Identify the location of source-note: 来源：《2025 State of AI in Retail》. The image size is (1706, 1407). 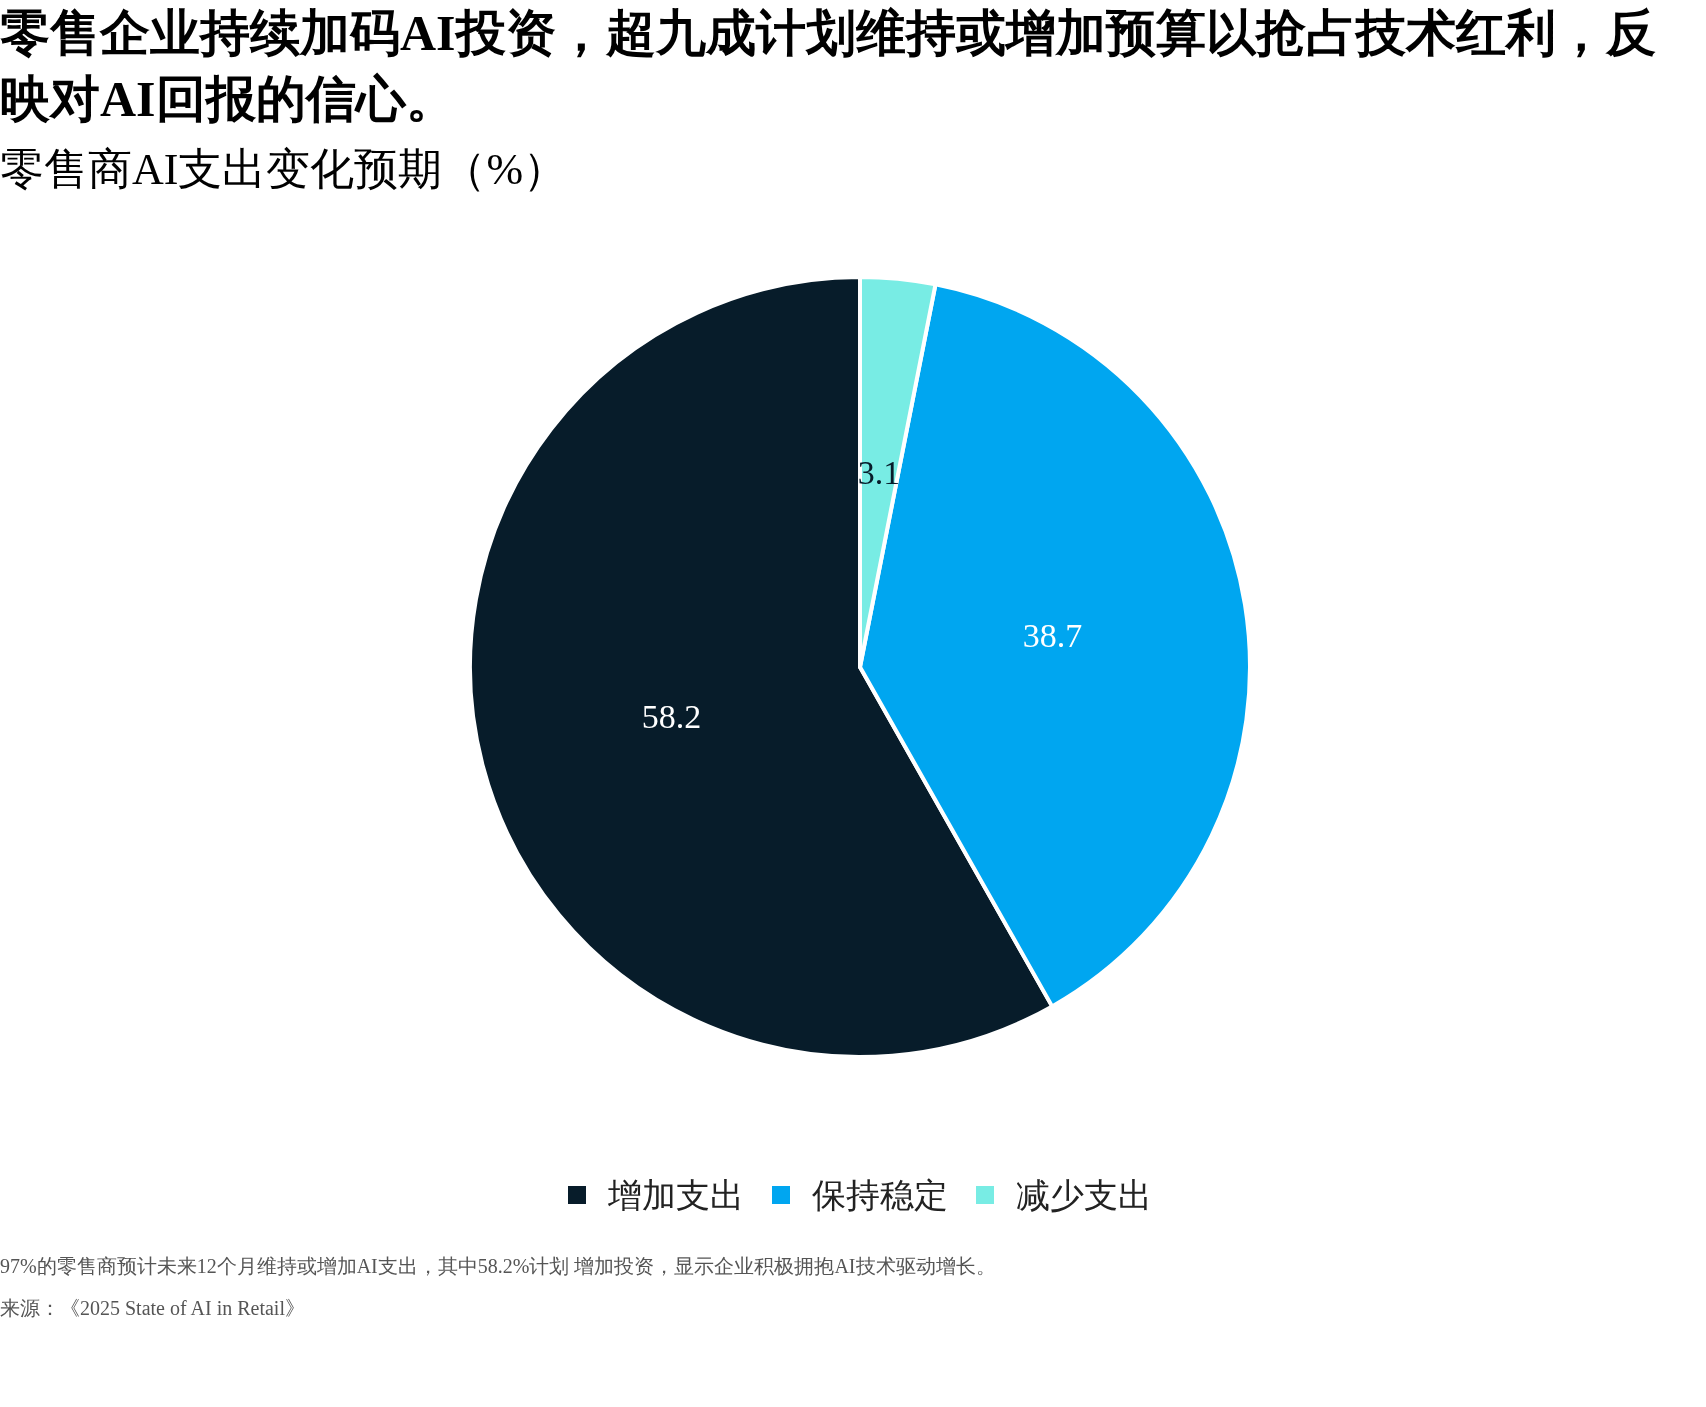
(153, 1308).